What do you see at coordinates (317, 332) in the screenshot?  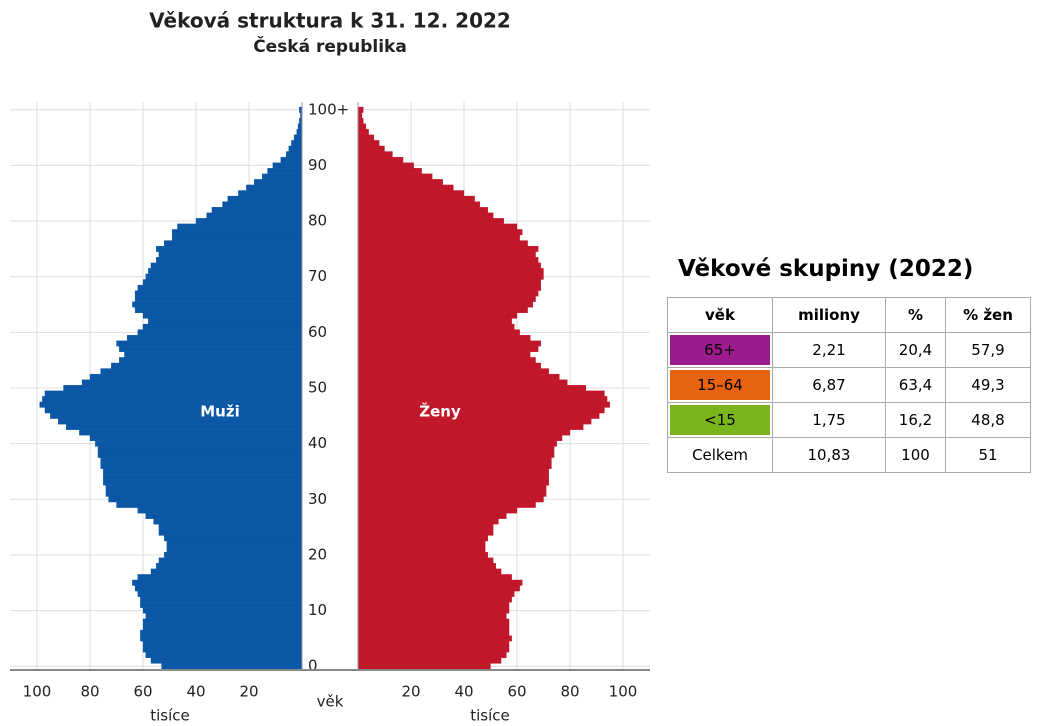 I see `y-tick-label: 60` at bounding box center [317, 332].